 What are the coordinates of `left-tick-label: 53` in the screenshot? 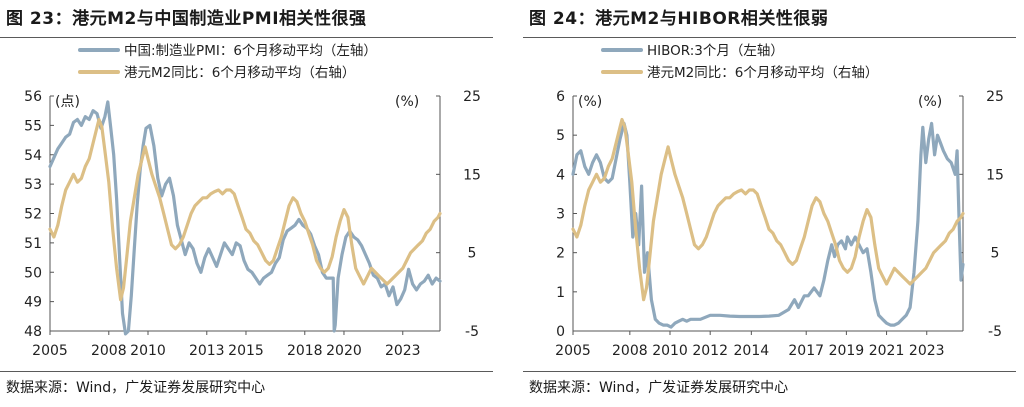 It's located at (33, 185).